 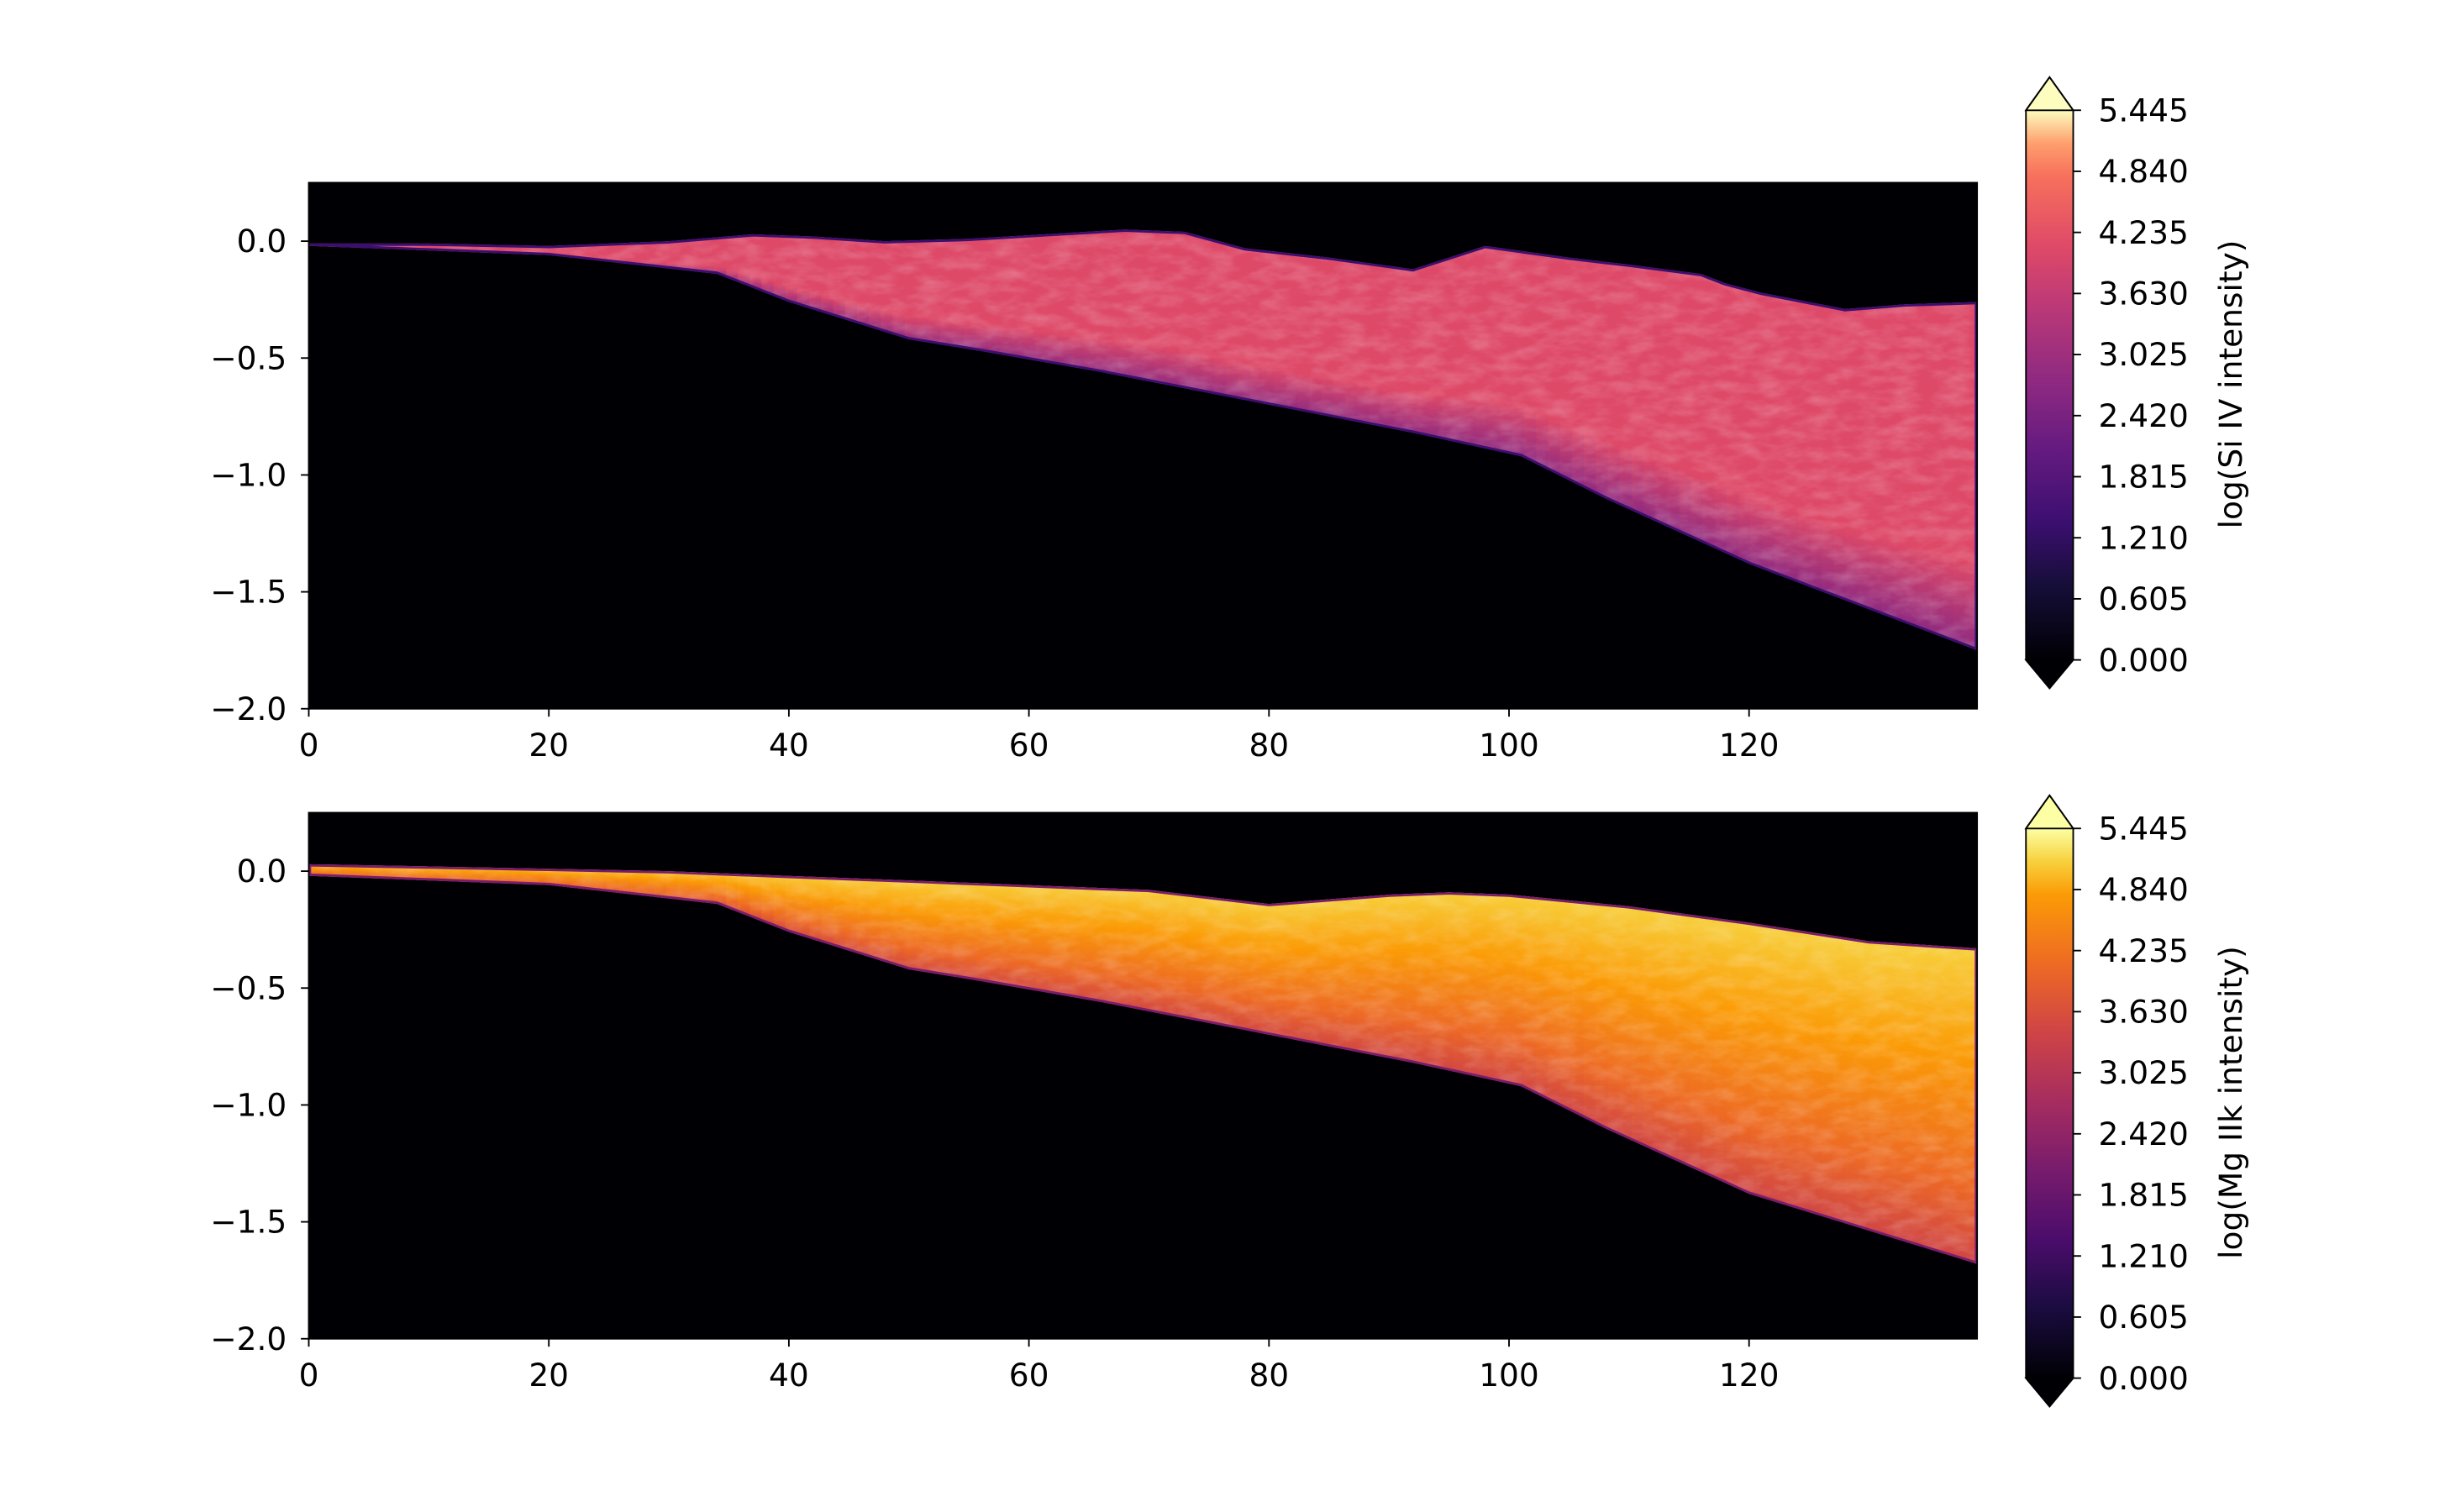 I want to click on mg-iik-y-axis: 0.0 −0.5 −1.0 −1.5 −2.0, so click(x=259, y=1105).